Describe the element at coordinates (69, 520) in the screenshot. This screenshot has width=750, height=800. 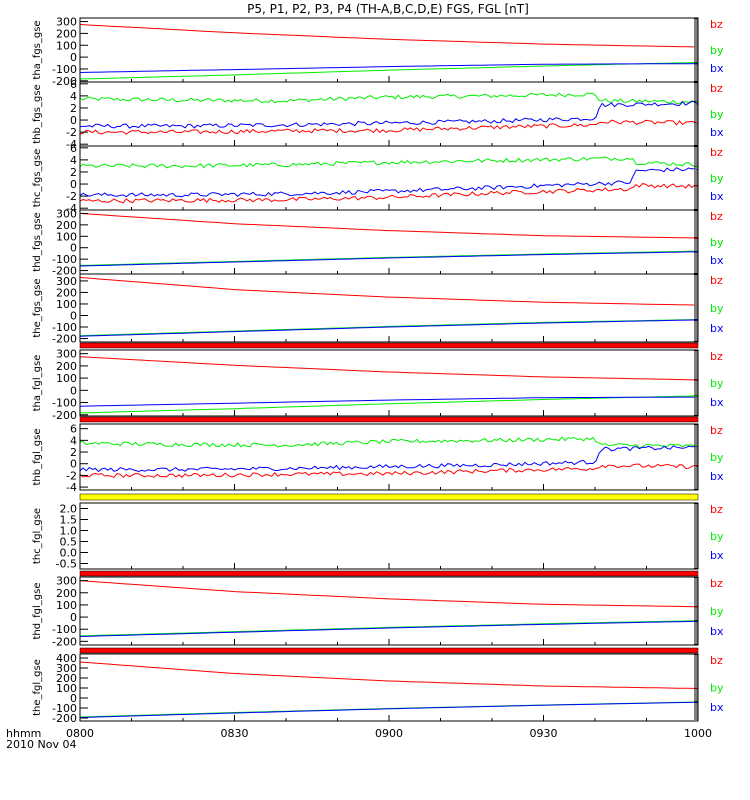
I see `y-tick-label: 1.5` at that location.